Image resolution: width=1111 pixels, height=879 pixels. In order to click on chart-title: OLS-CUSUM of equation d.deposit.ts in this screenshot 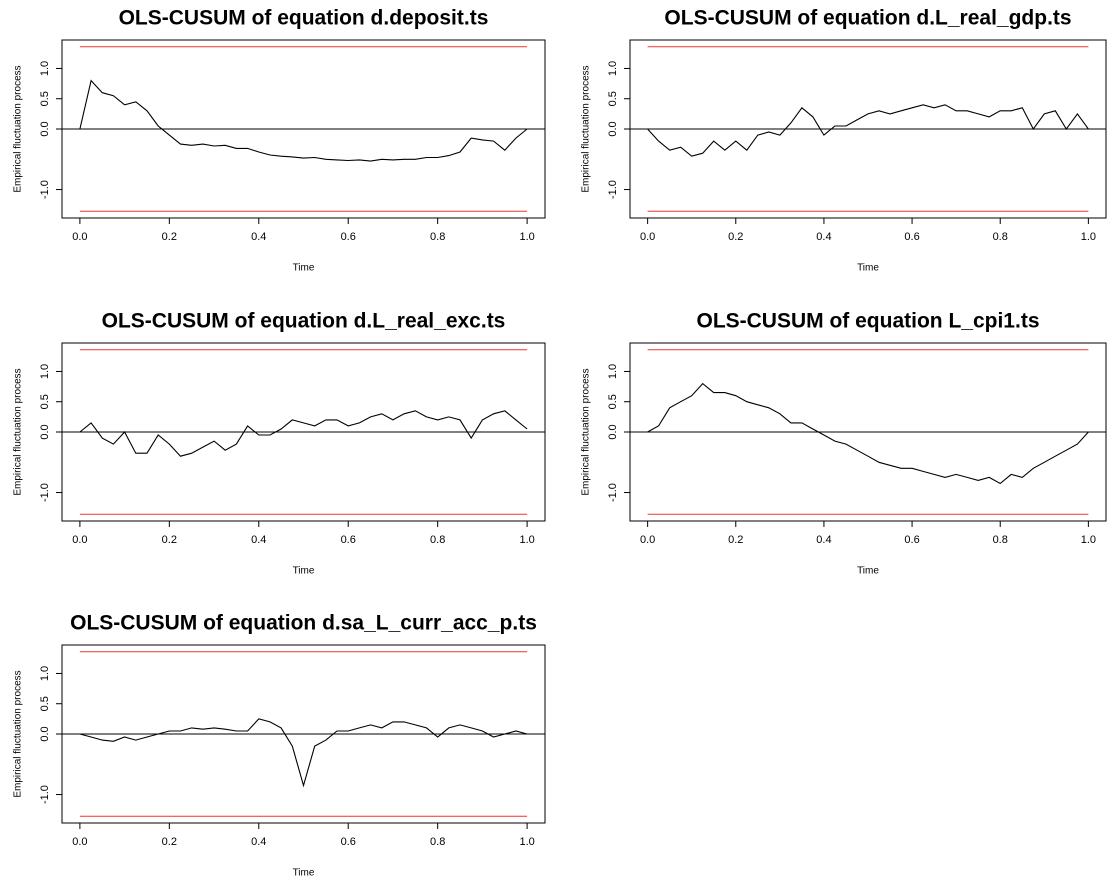, I will do `click(304, 18)`.